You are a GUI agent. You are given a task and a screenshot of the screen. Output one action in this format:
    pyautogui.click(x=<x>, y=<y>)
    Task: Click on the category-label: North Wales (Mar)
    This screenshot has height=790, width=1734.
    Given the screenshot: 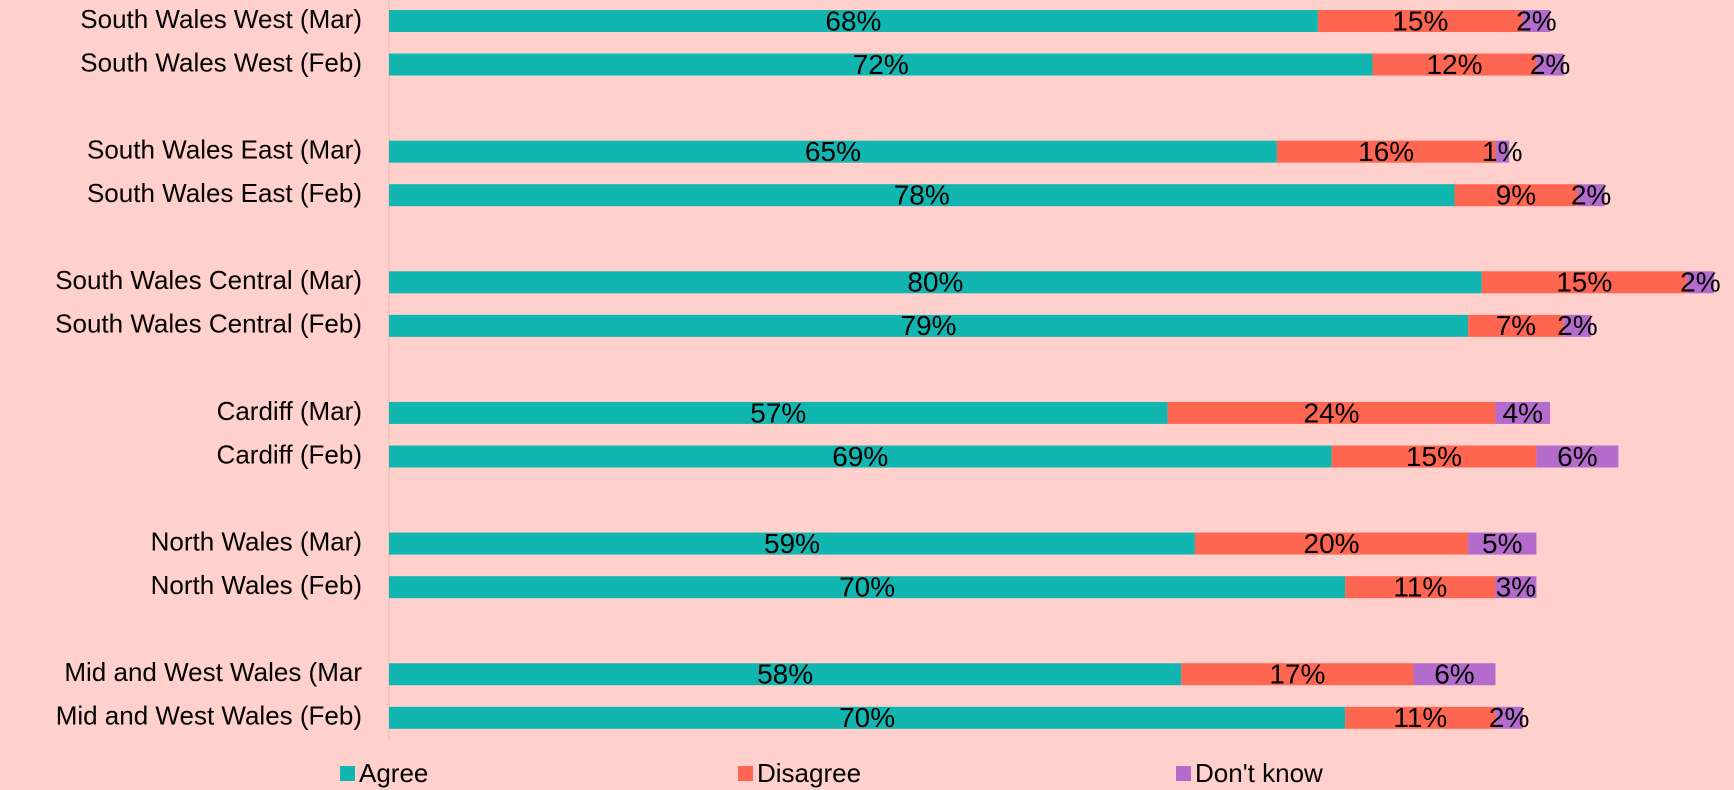 What is the action you would take?
    pyautogui.click(x=256, y=541)
    